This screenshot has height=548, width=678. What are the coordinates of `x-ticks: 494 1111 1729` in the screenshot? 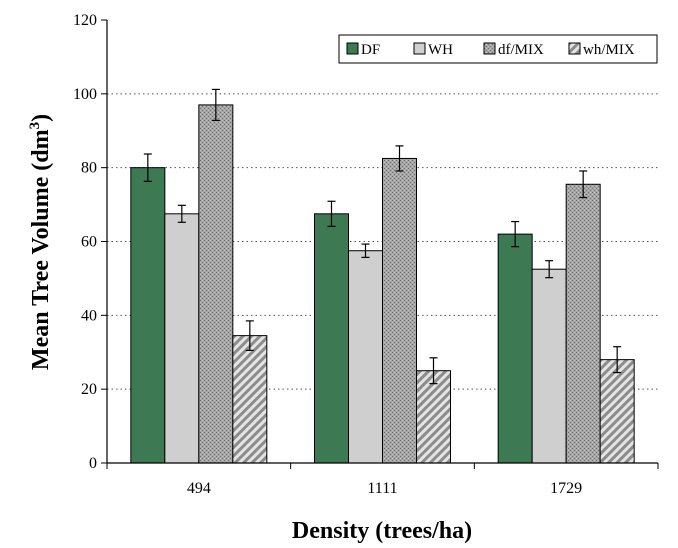 It's located at (382, 480).